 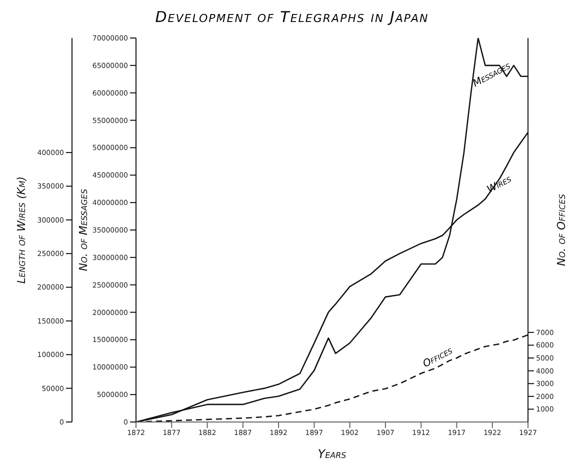 What do you see at coordinates (499, 185) in the screenshot?
I see `text: Wires` at bounding box center [499, 185].